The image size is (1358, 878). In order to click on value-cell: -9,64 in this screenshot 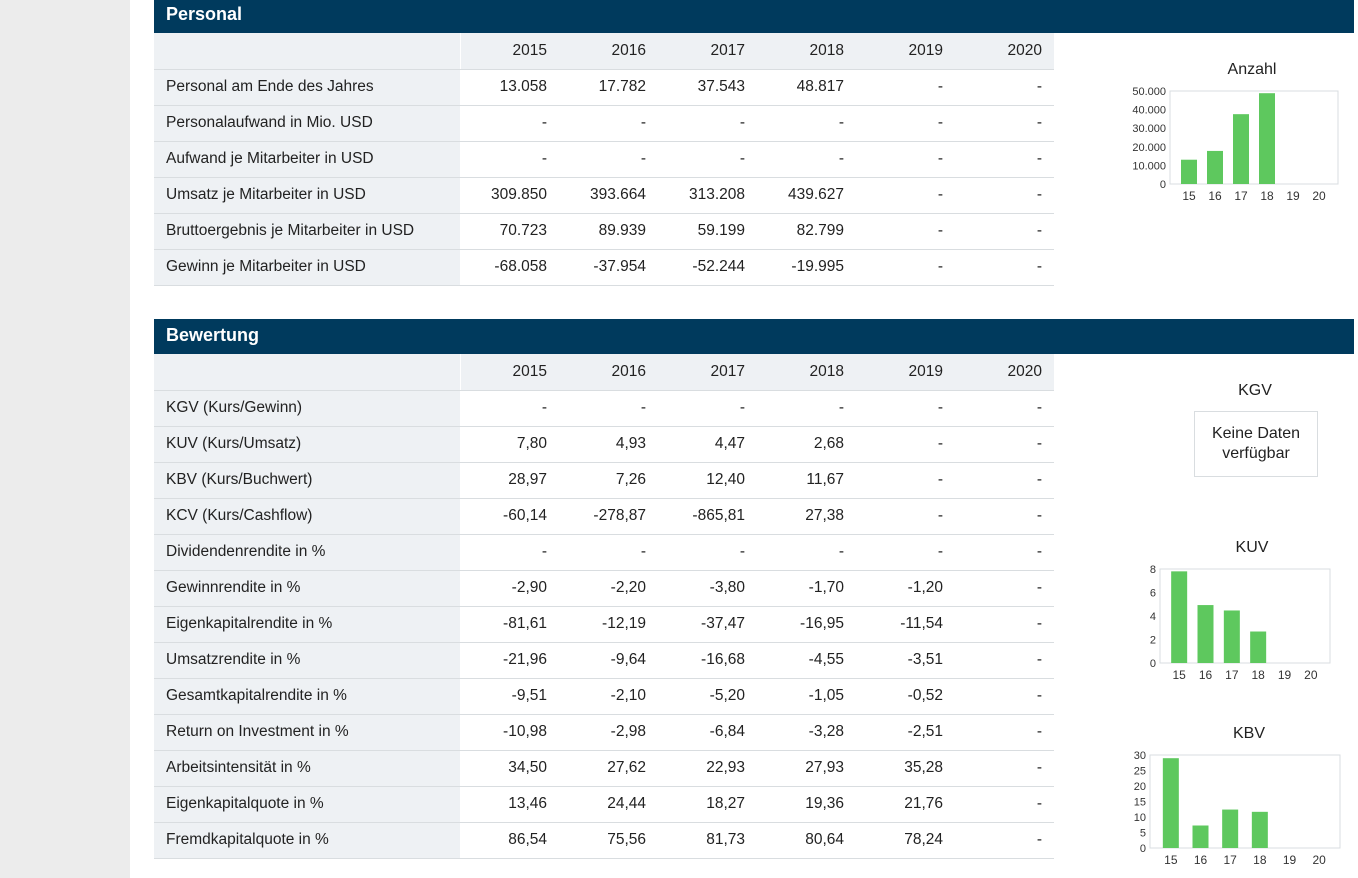, I will do `click(608, 660)`.